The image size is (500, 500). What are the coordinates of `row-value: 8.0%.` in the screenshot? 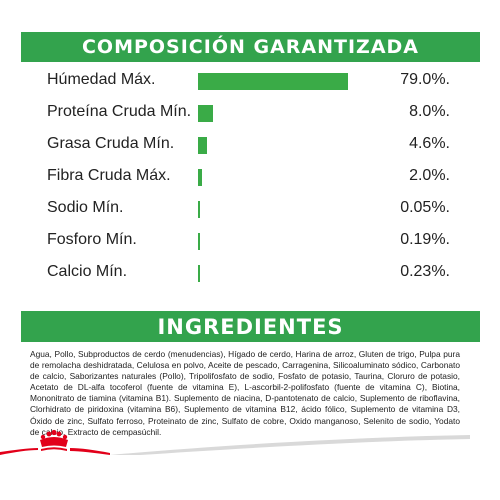 It's located at (429, 111).